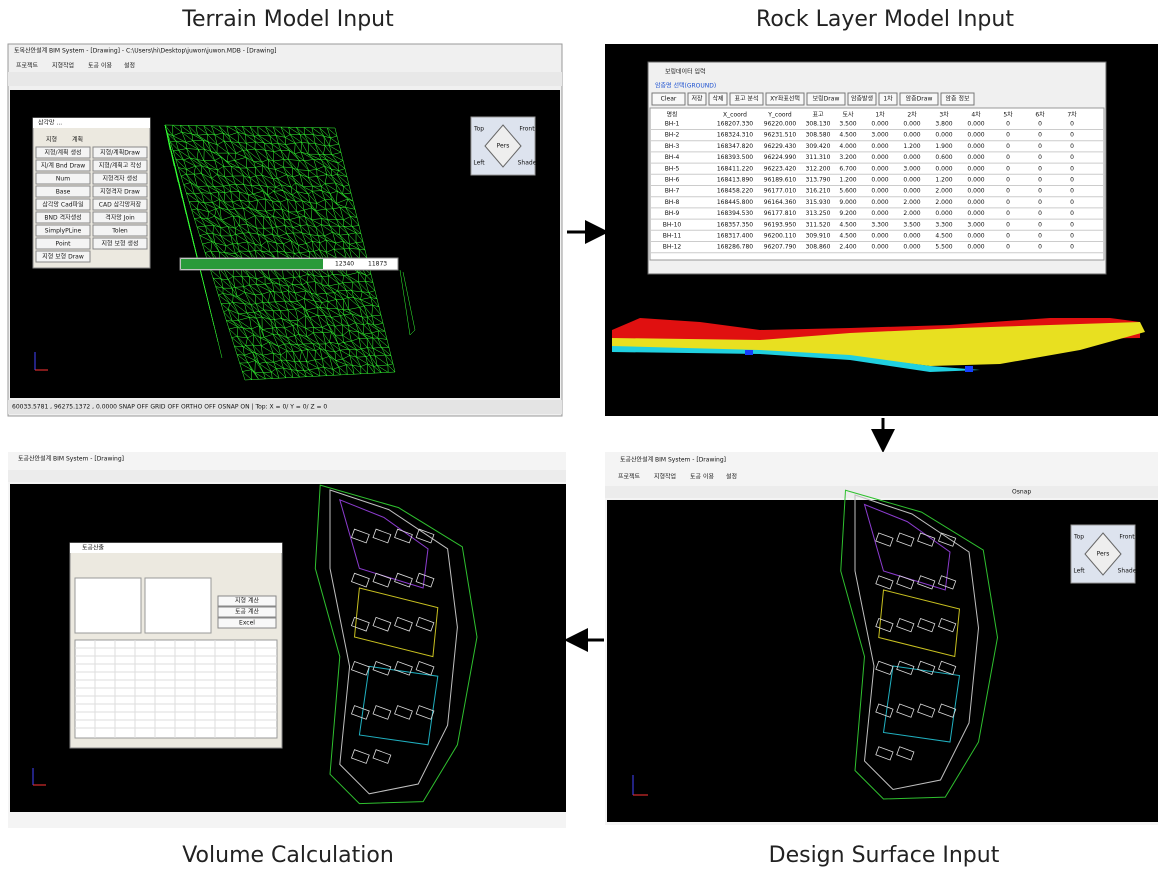 The image size is (1158, 875). Describe the element at coordinates (377, 264) in the screenshot. I see `progress-count: 11873` at that location.